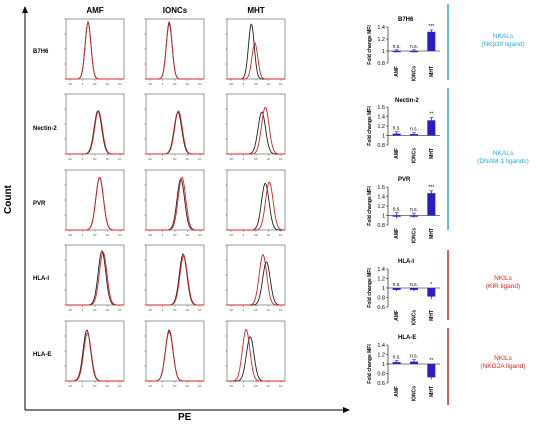  Describe the element at coordinates (431, 27) in the screenshot. I see `significance-label: ***` at that location.